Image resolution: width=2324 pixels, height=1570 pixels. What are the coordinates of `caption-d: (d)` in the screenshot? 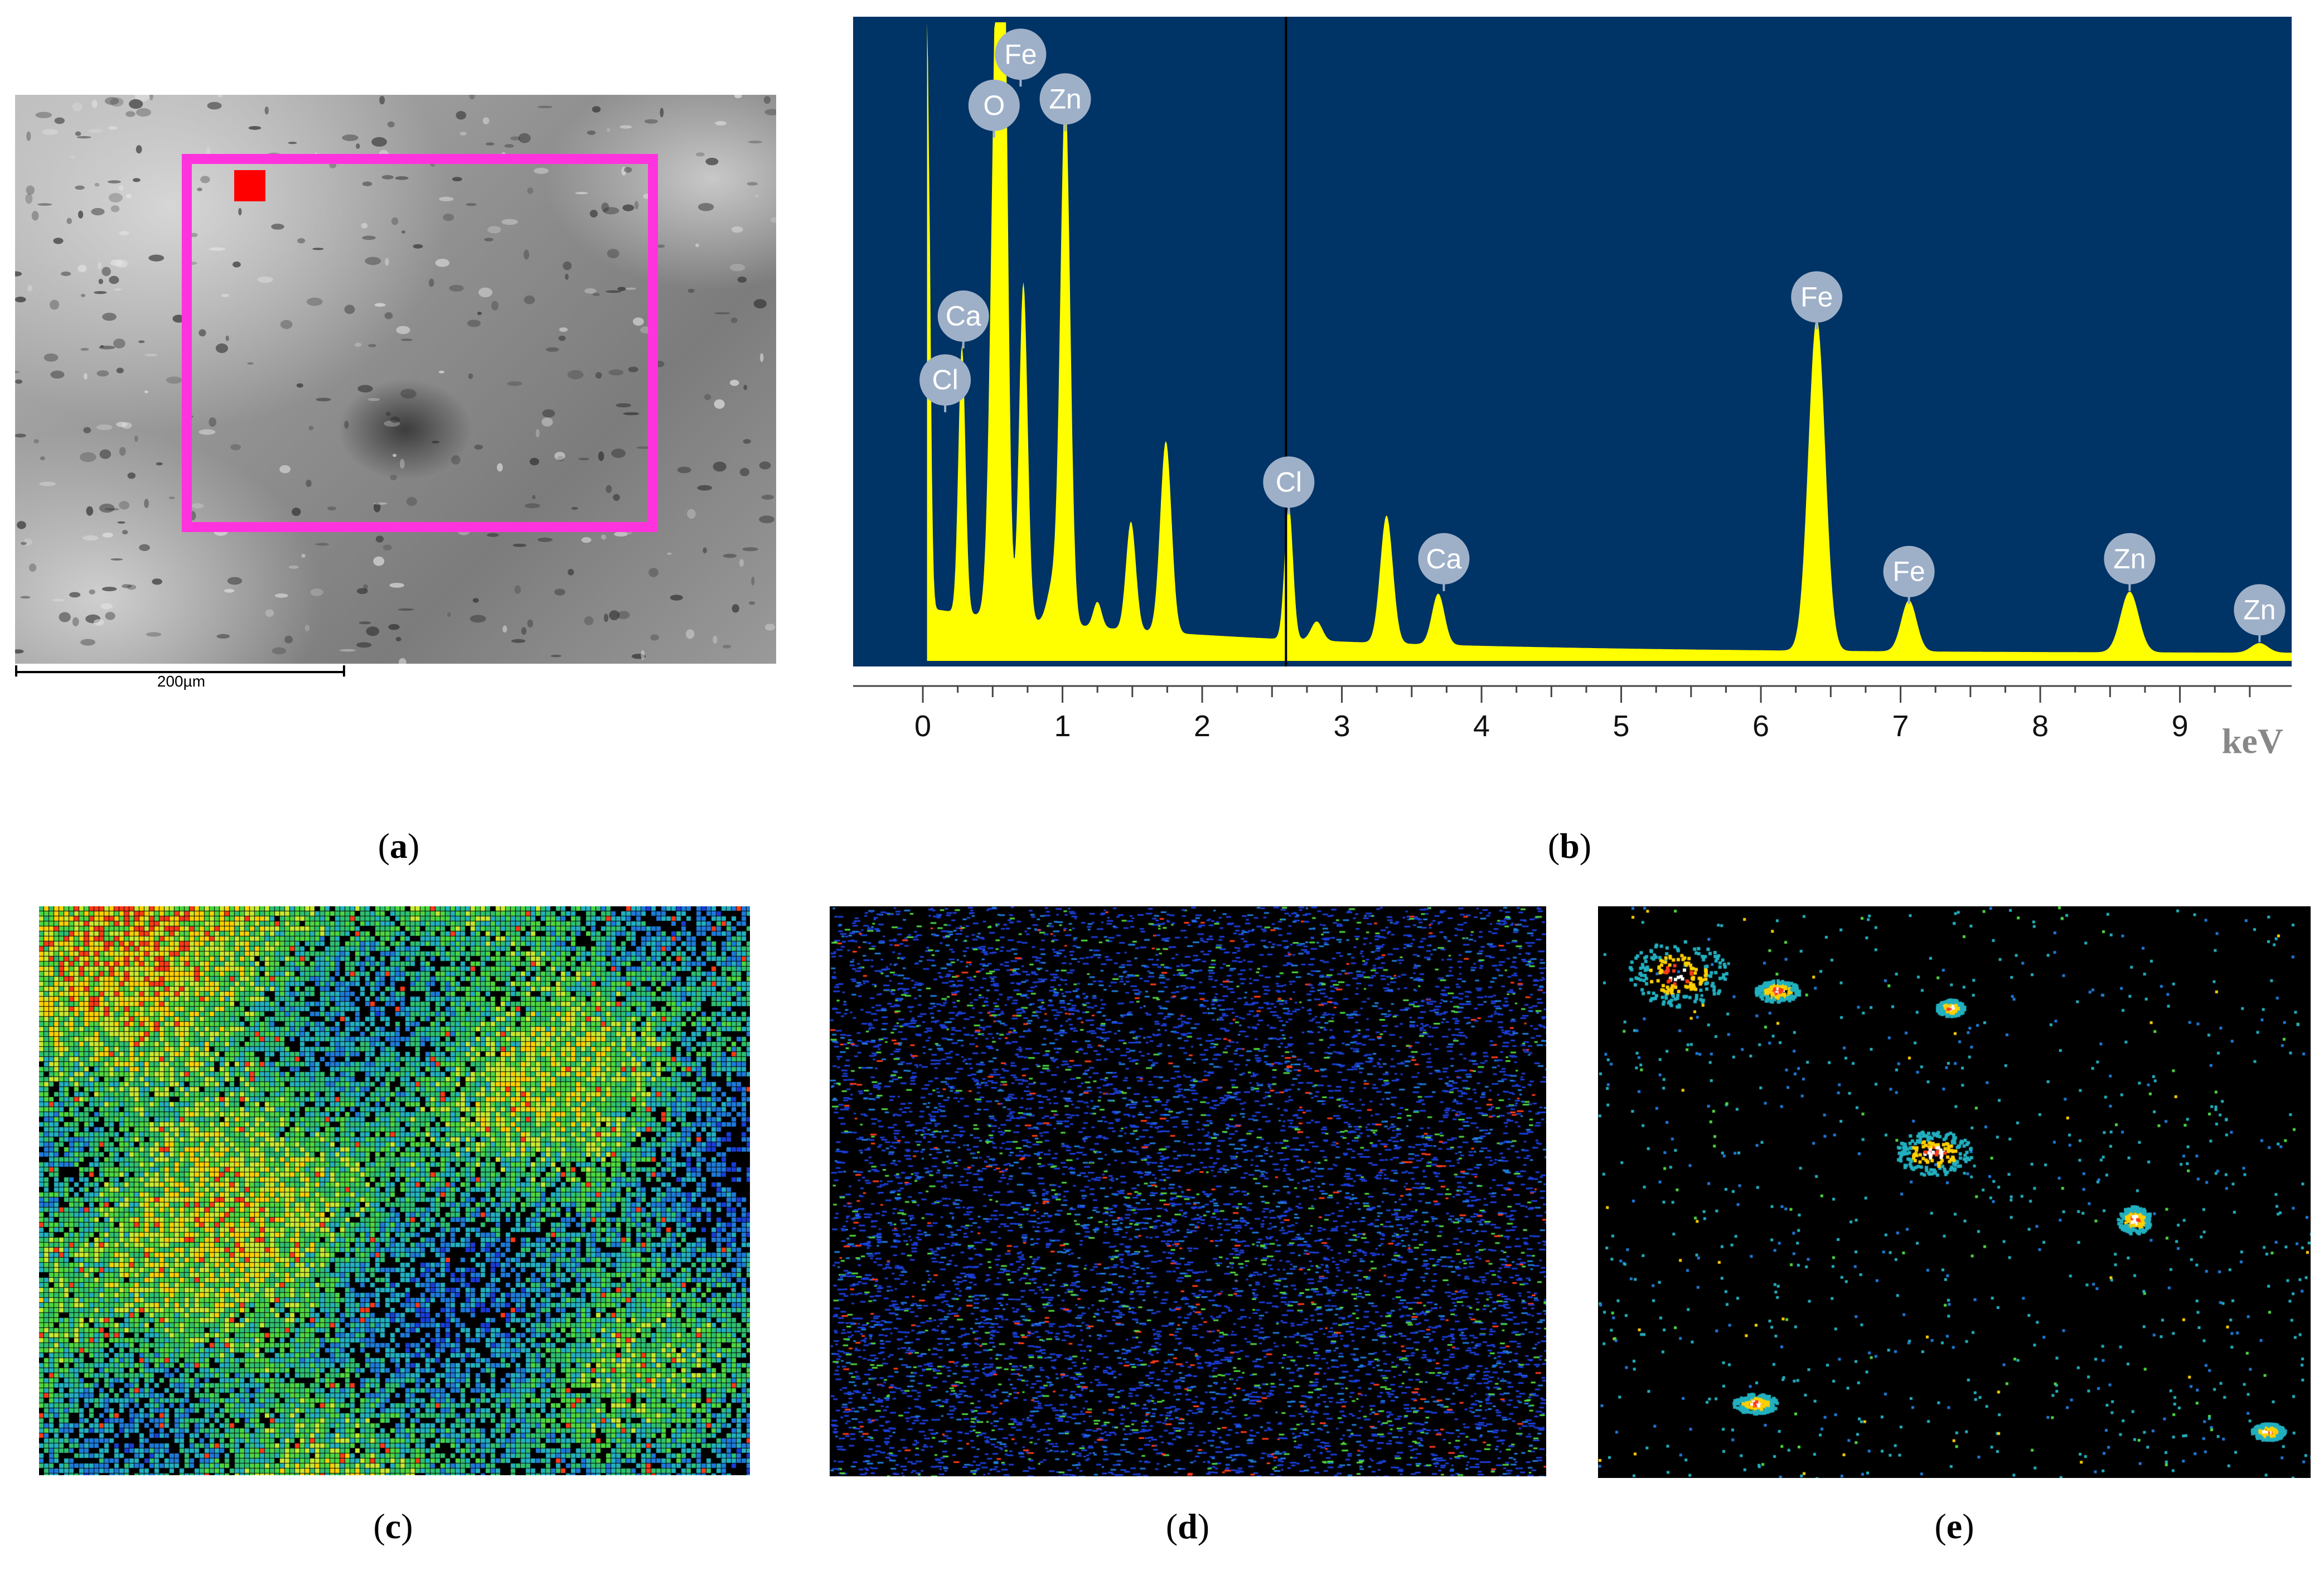 It's located at (1187, 1526).